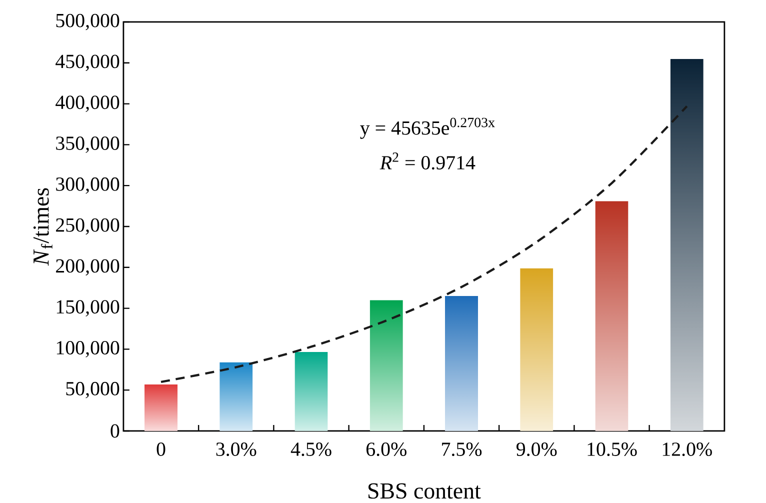 This screenshot has height=503, width=766. What do you see at coordinates (687, 449) in the screenshot?
I see `x-tick-label: 12.0%` at bounding box center [687, 449].